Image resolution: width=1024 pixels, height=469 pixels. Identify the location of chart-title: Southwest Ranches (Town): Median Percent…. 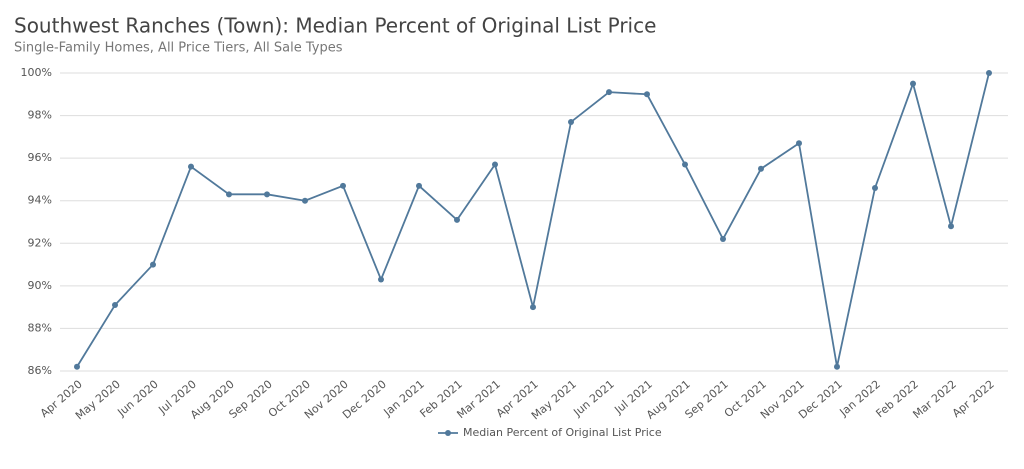
(335, 26).